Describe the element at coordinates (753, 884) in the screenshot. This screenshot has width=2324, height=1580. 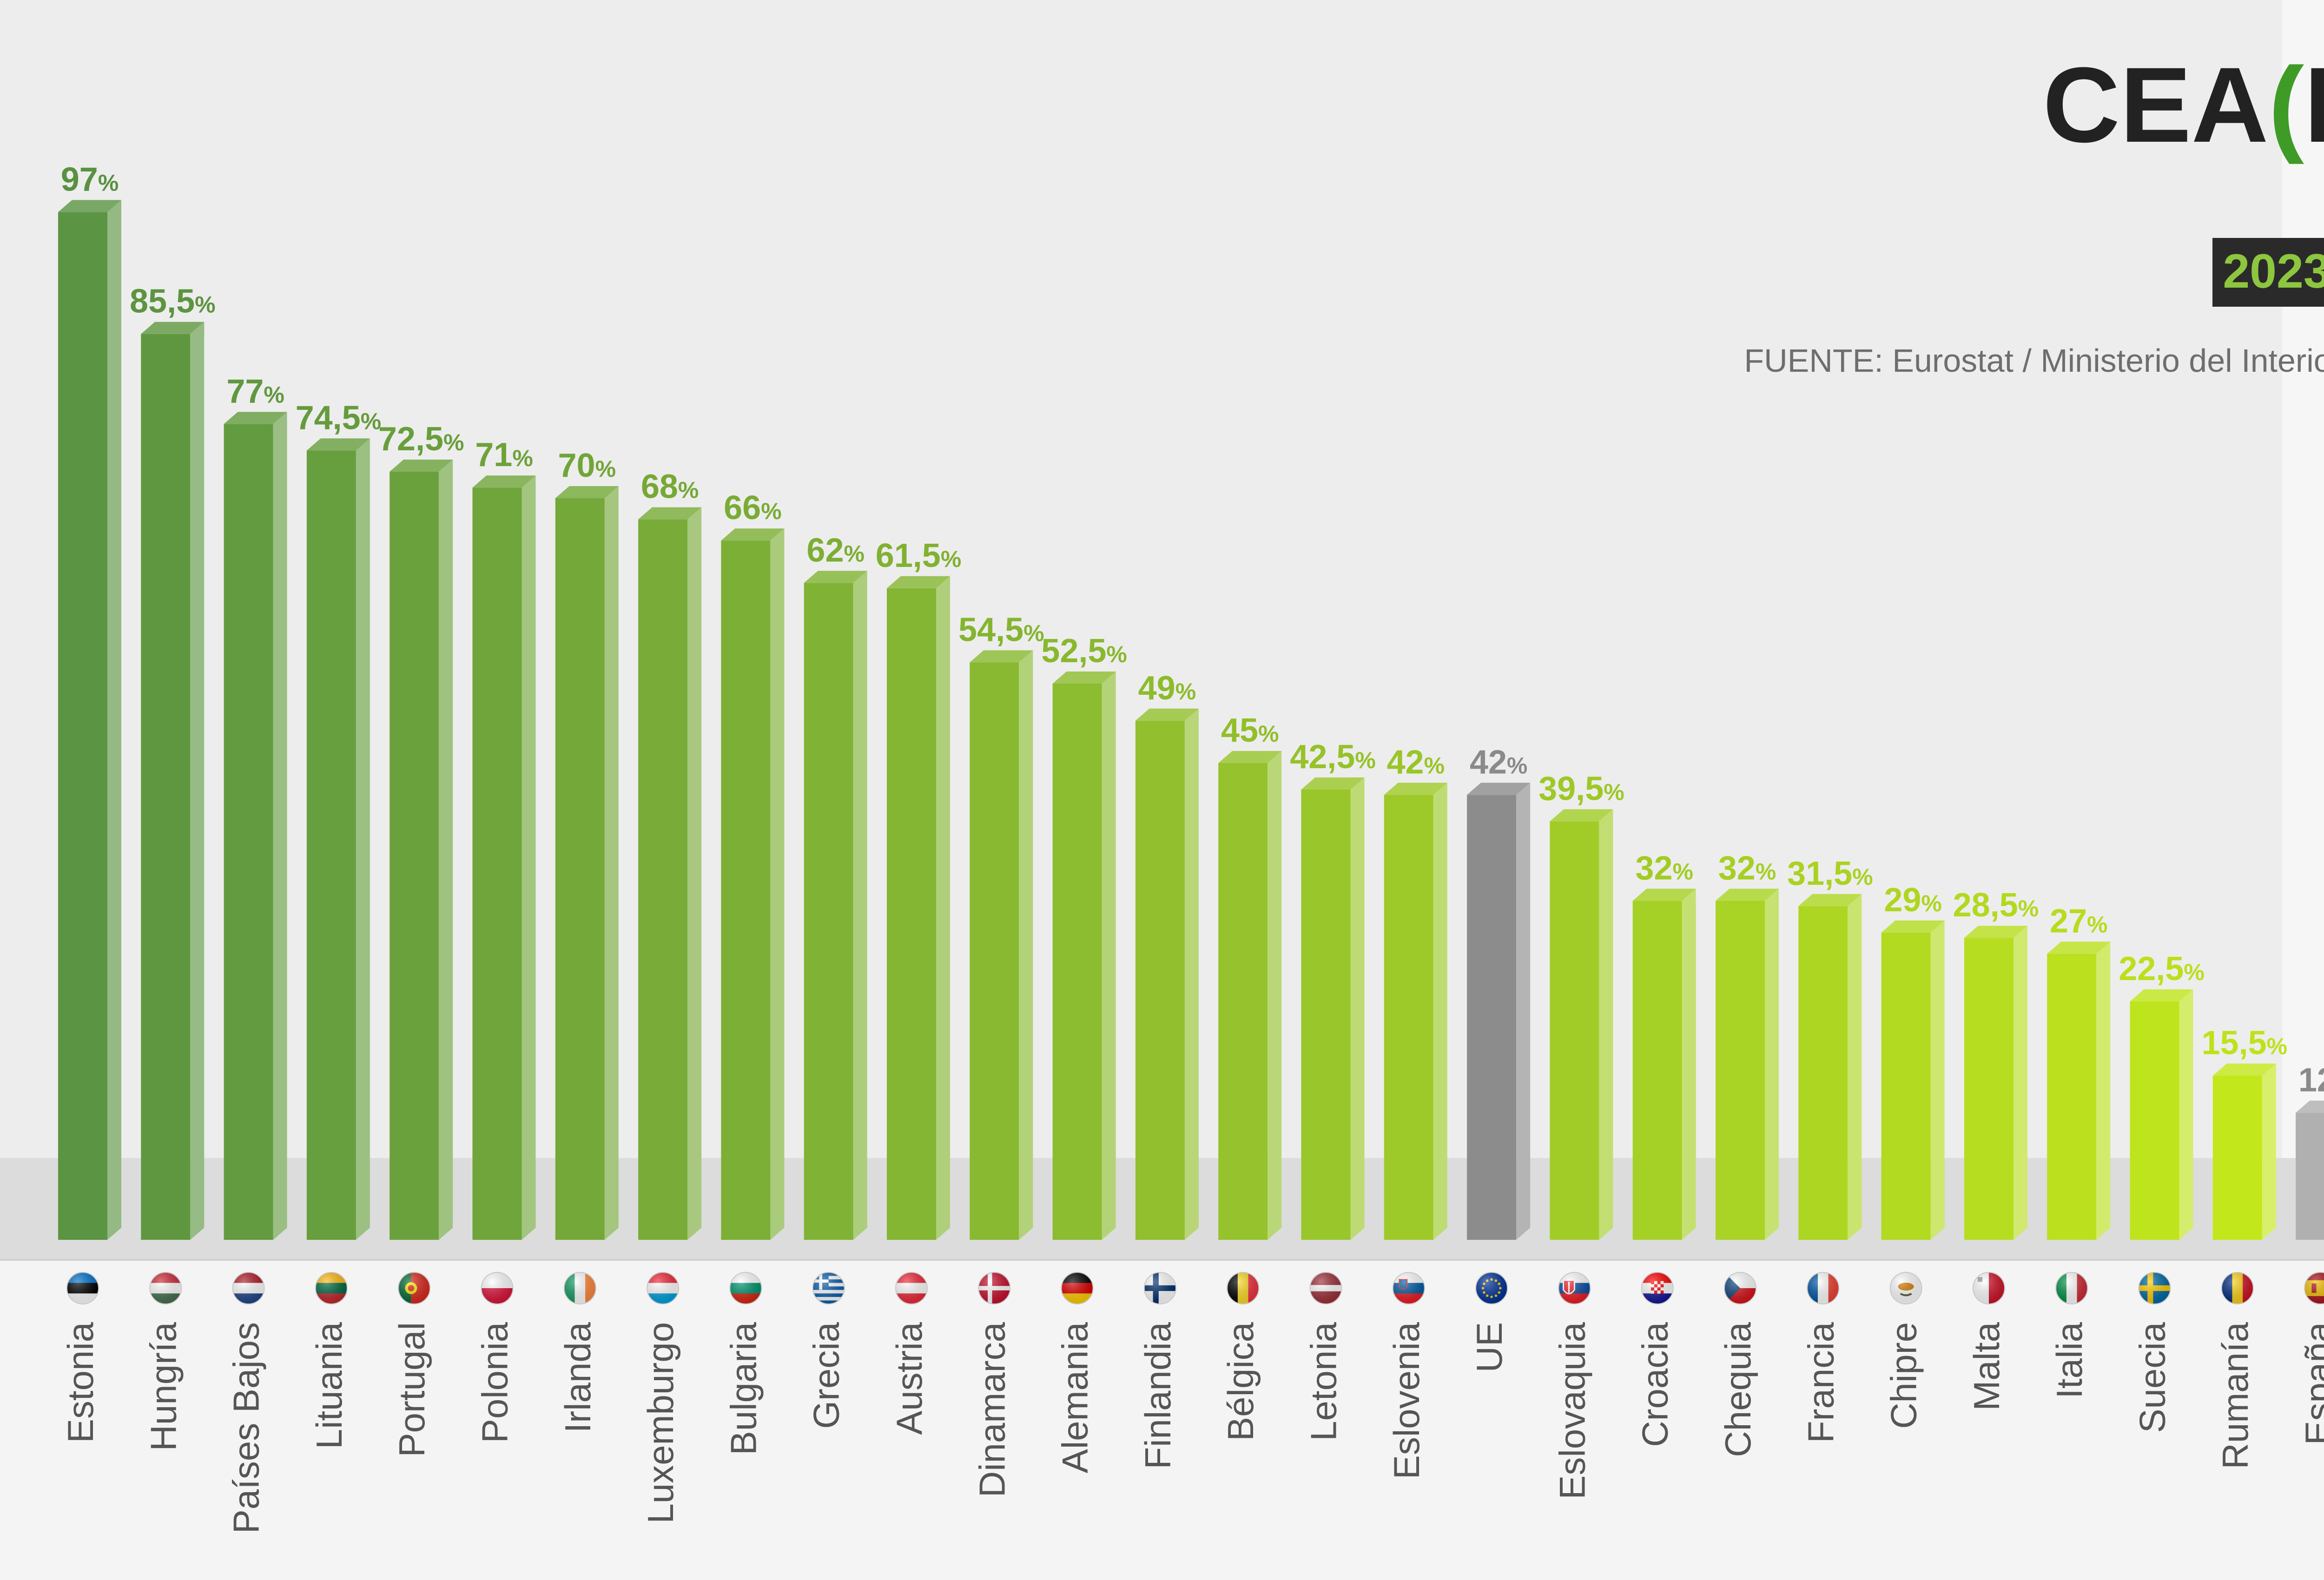
I see `bar-bulgaria` at that location.